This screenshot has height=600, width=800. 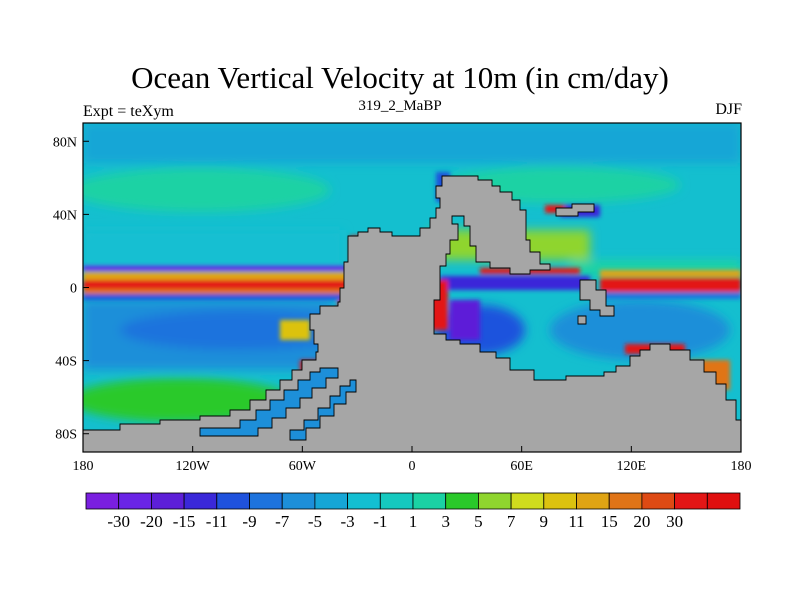 I want to click on longitude-axis: 180 120W 60W 0 60E 120E 180, so click(x=412, y=460).